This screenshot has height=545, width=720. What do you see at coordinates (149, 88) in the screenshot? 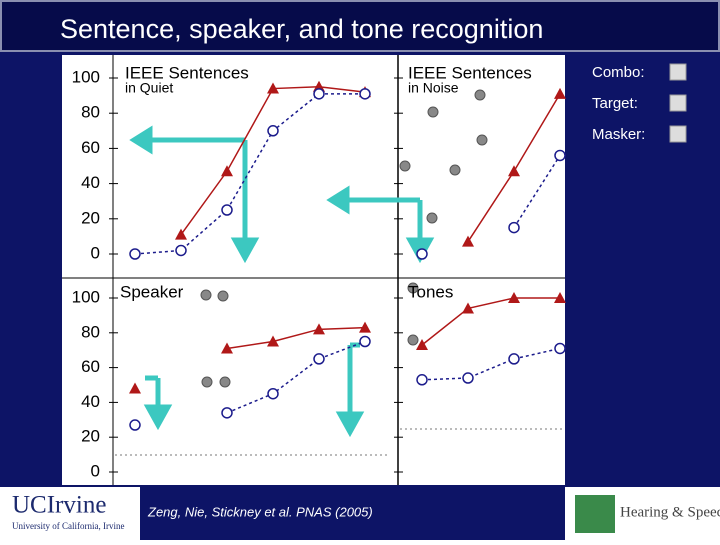
I see `panel-subtitle: in Quiet` at bounding box center [149, 88].